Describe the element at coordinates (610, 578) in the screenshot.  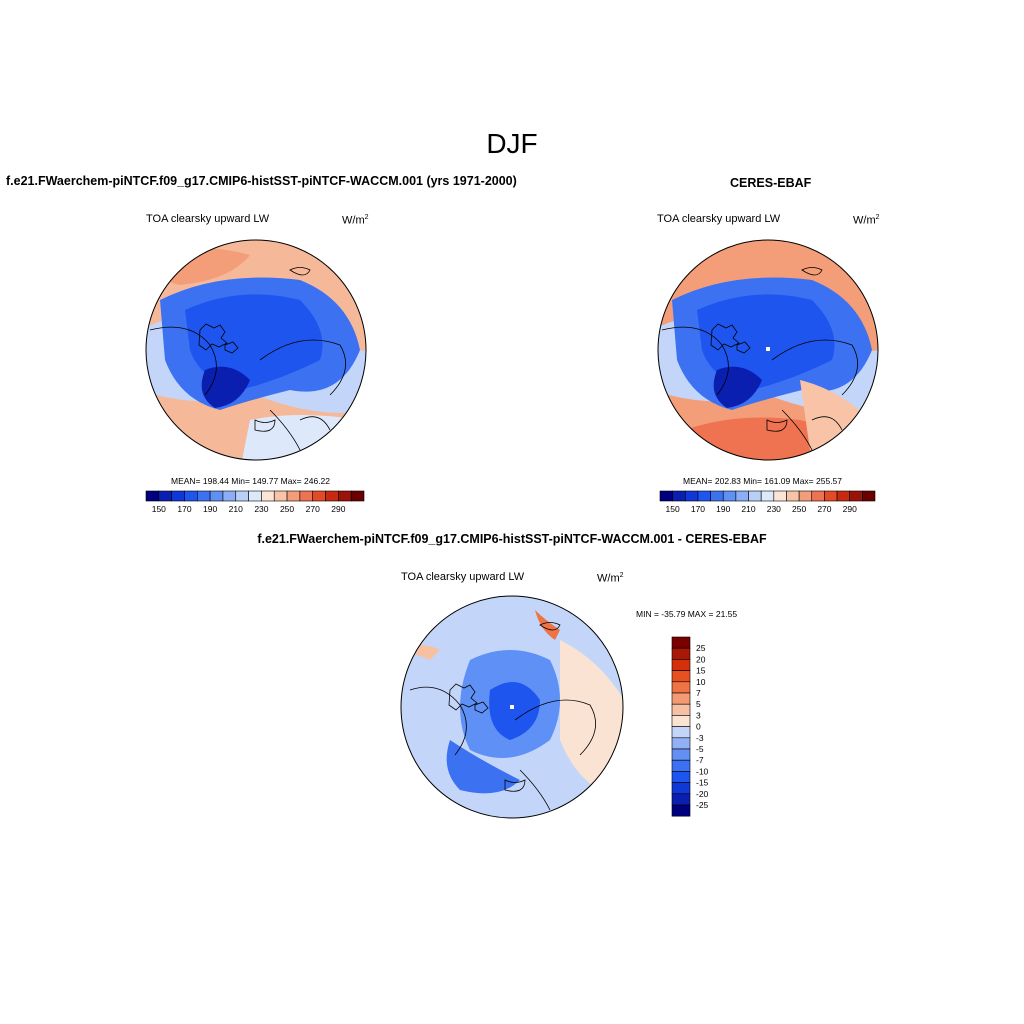
I see `diff-units-label: W/m2` at that location.